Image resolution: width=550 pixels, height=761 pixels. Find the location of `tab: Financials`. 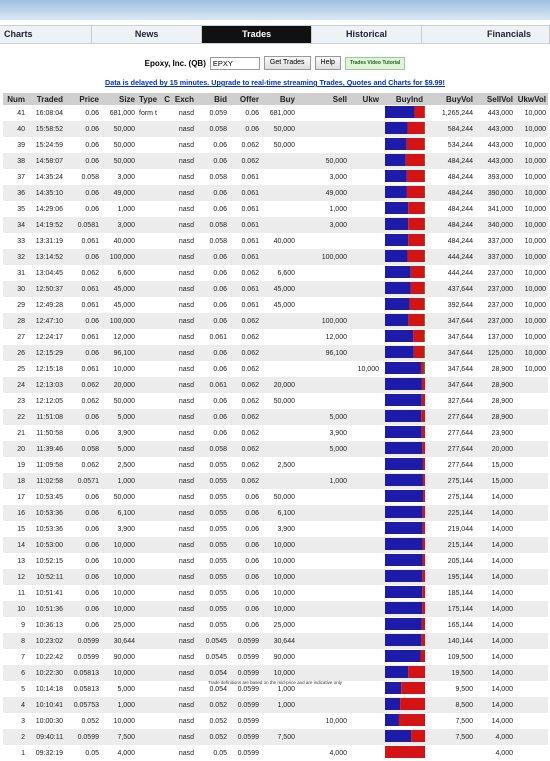

tab: Financials is located at coordinates (486, 34).